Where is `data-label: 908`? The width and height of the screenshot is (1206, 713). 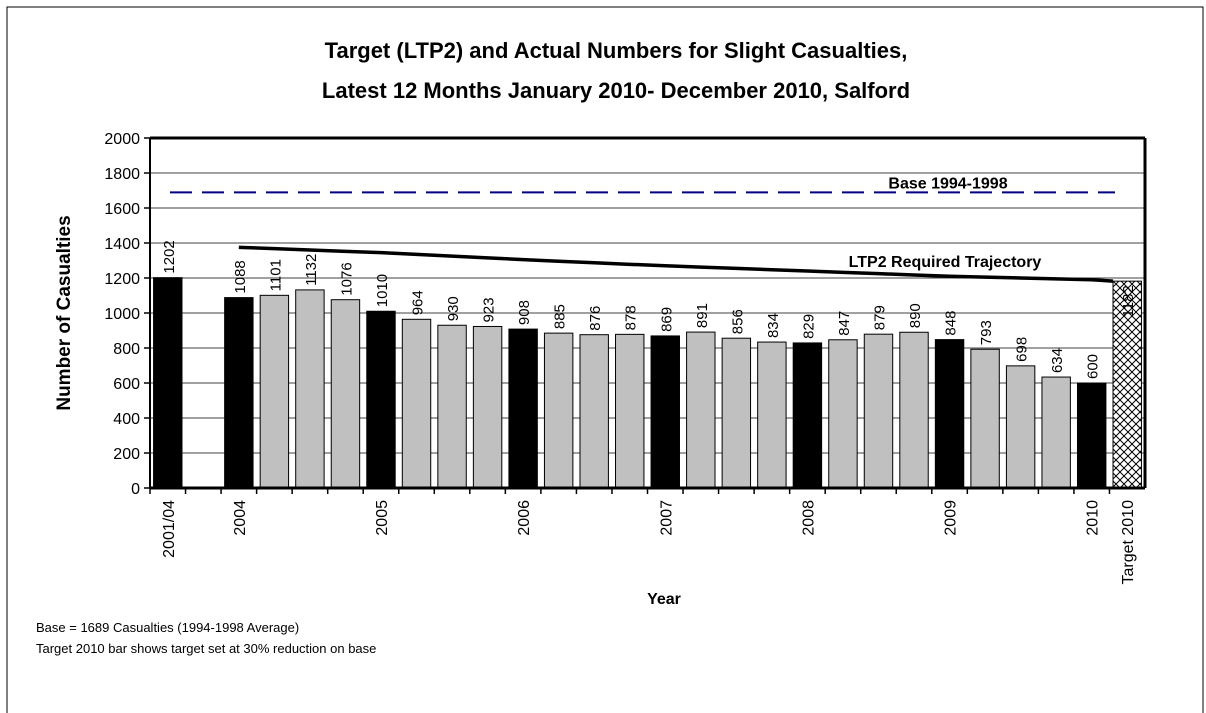 data-label: 908 is located at coordinates (524, 312).